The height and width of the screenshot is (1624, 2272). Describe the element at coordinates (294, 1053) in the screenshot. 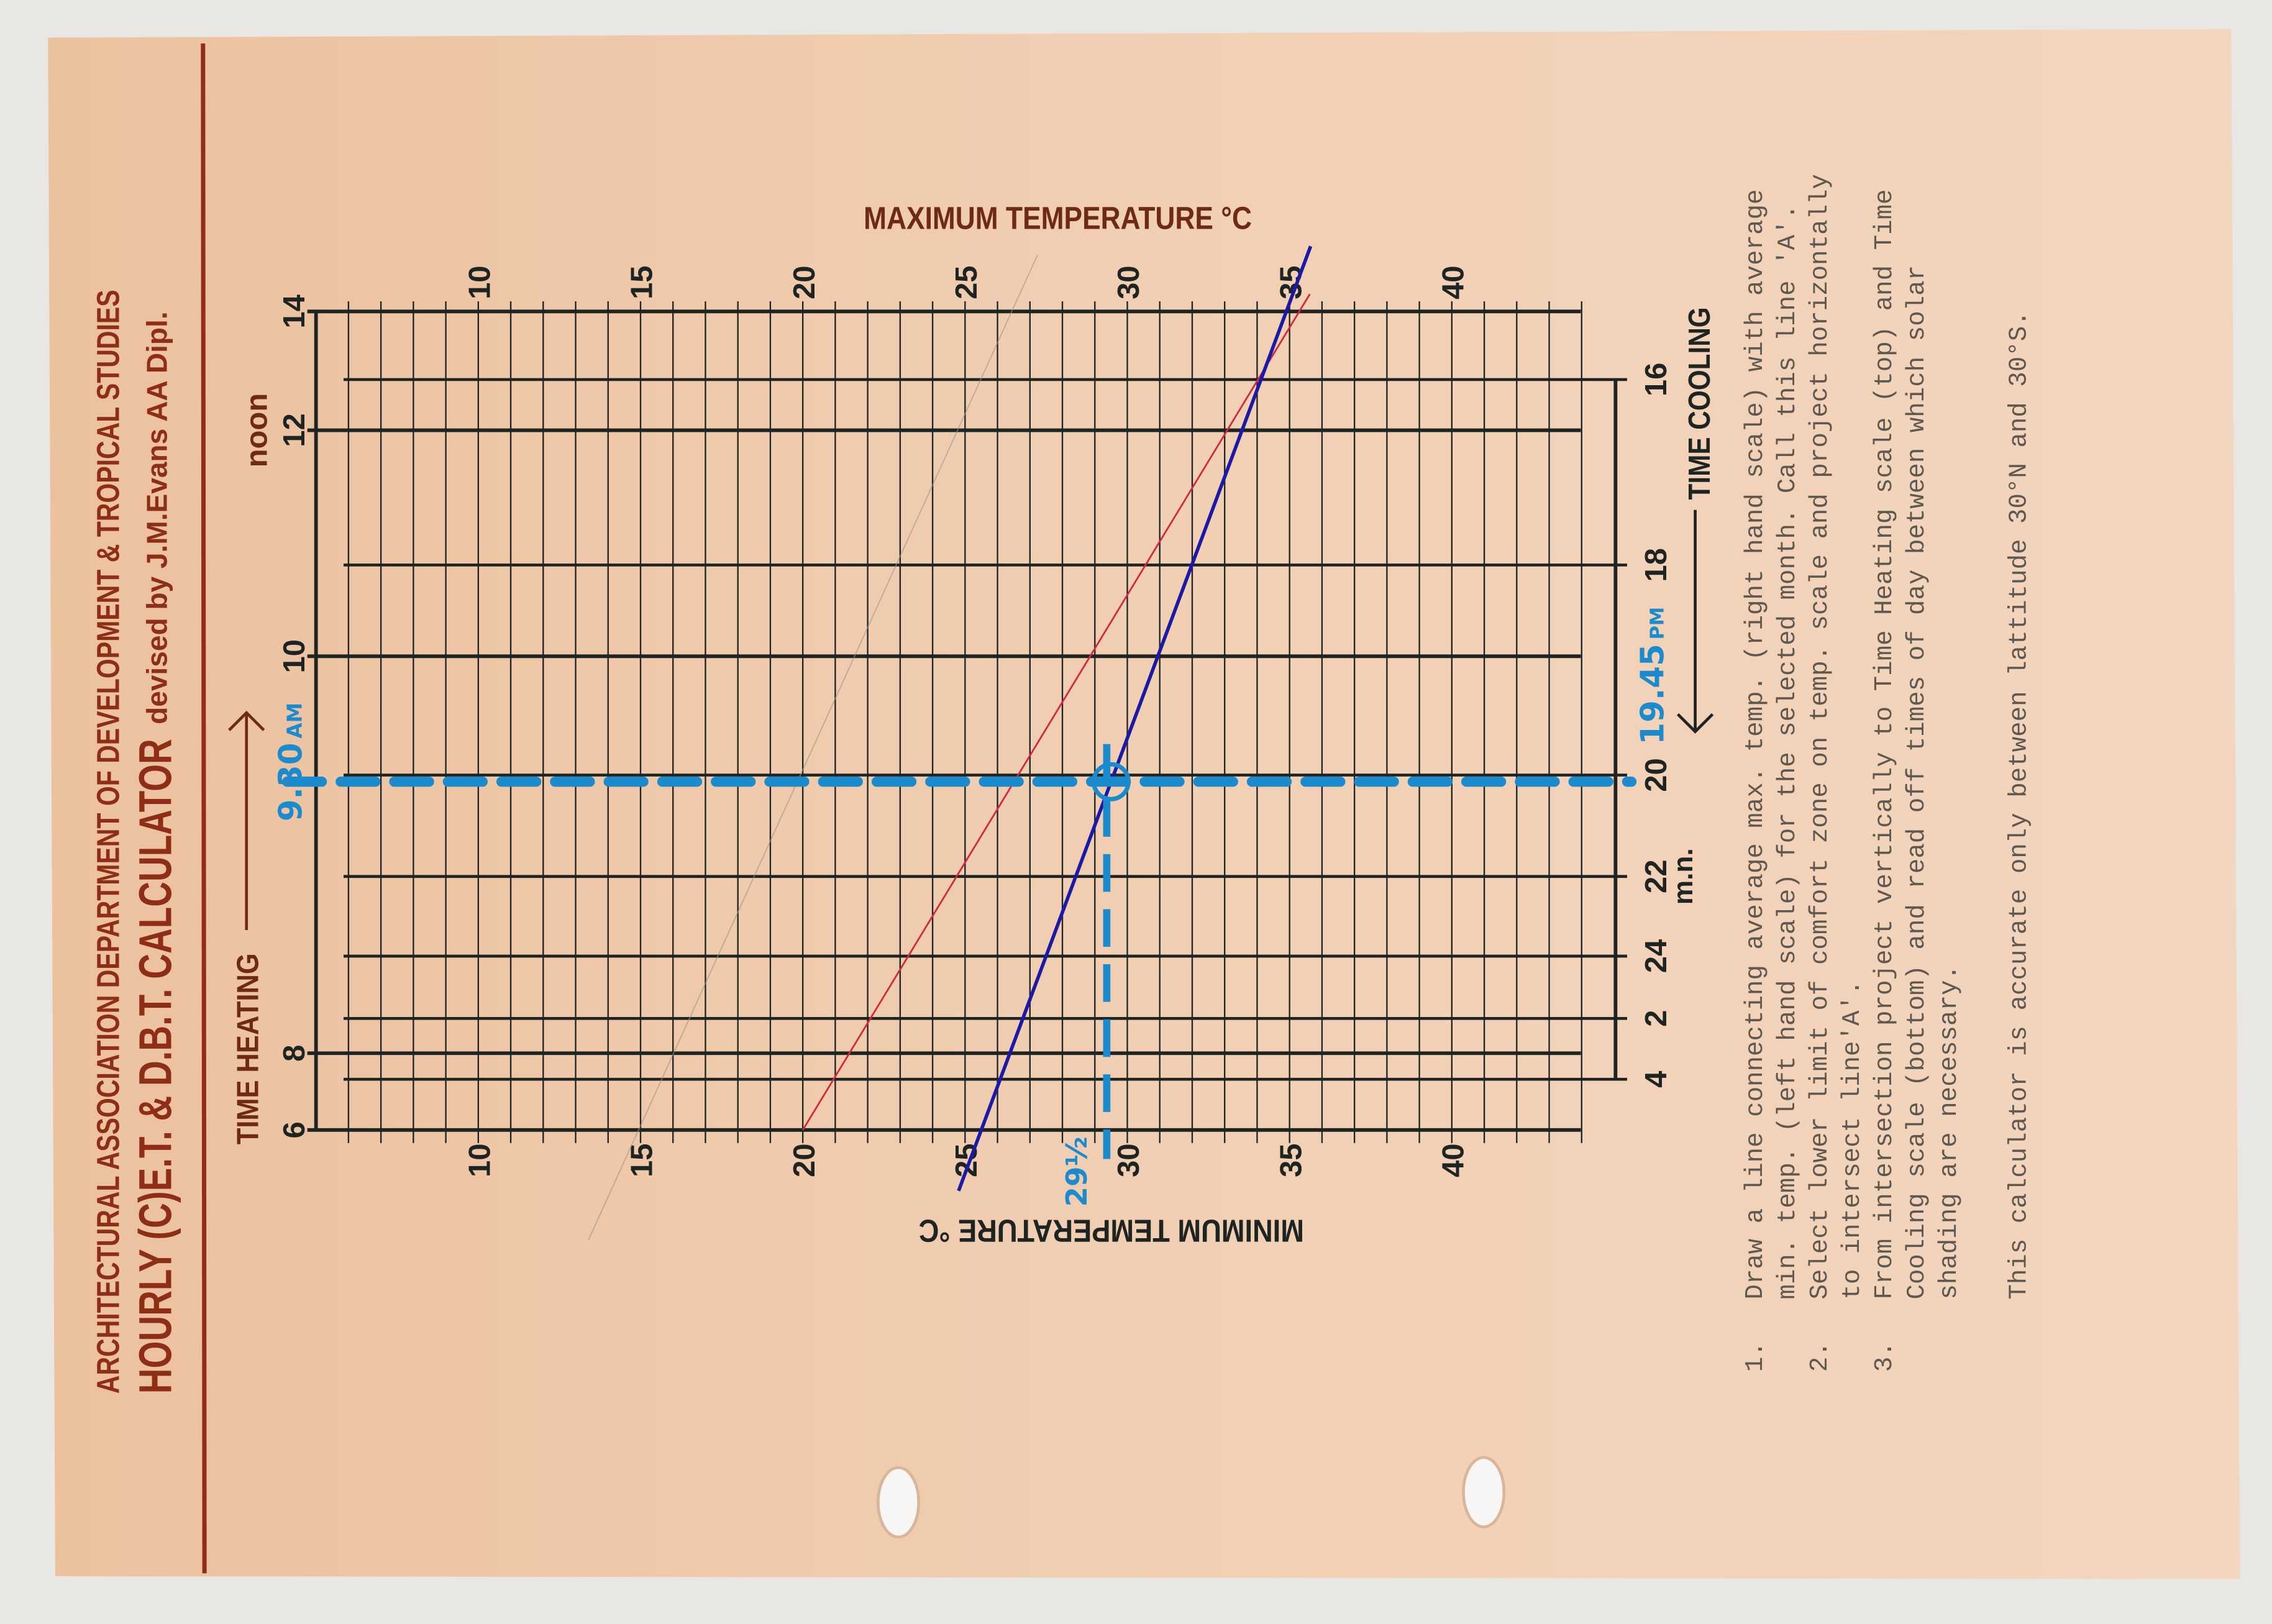

I see `heating-hour-label: 8` at that location.